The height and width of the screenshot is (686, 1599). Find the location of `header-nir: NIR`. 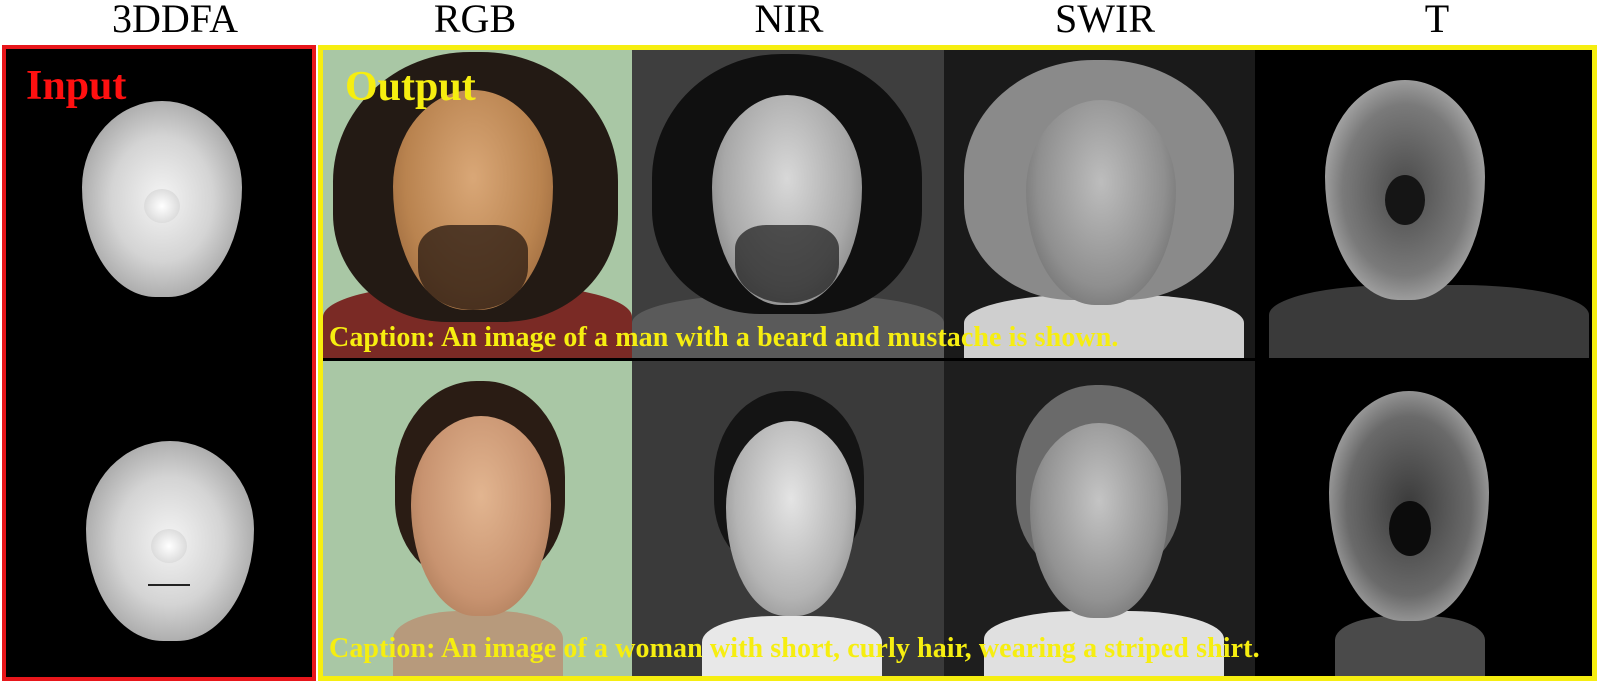

header-nir: NIR is located at coordinates (789, 20).